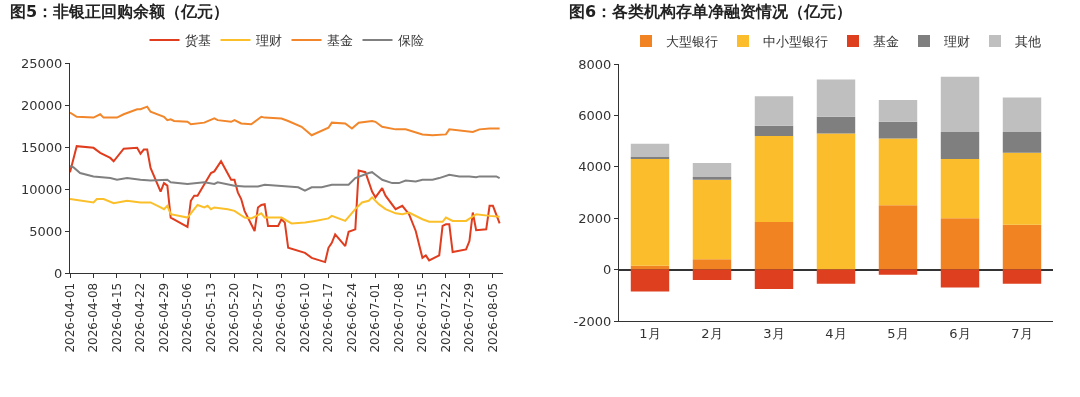  I want to click on y-tick-label: 8000, so click(595, 64).